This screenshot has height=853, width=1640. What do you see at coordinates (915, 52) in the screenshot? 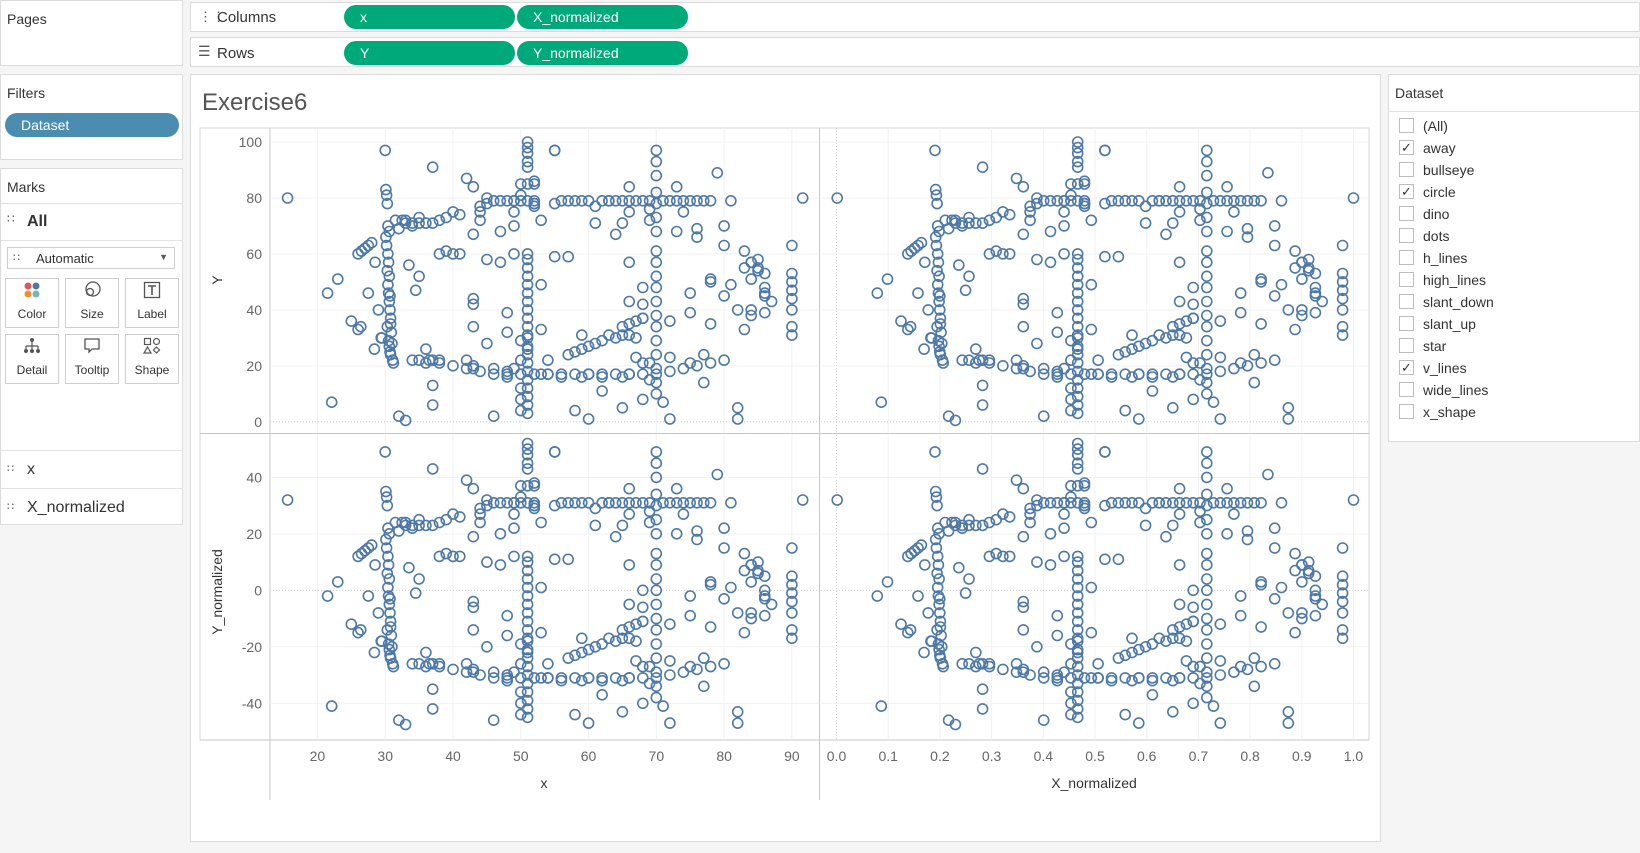
I see `rows-shelf: ☰ Rows Y Y_normalized` at bounding box center [915, 52].